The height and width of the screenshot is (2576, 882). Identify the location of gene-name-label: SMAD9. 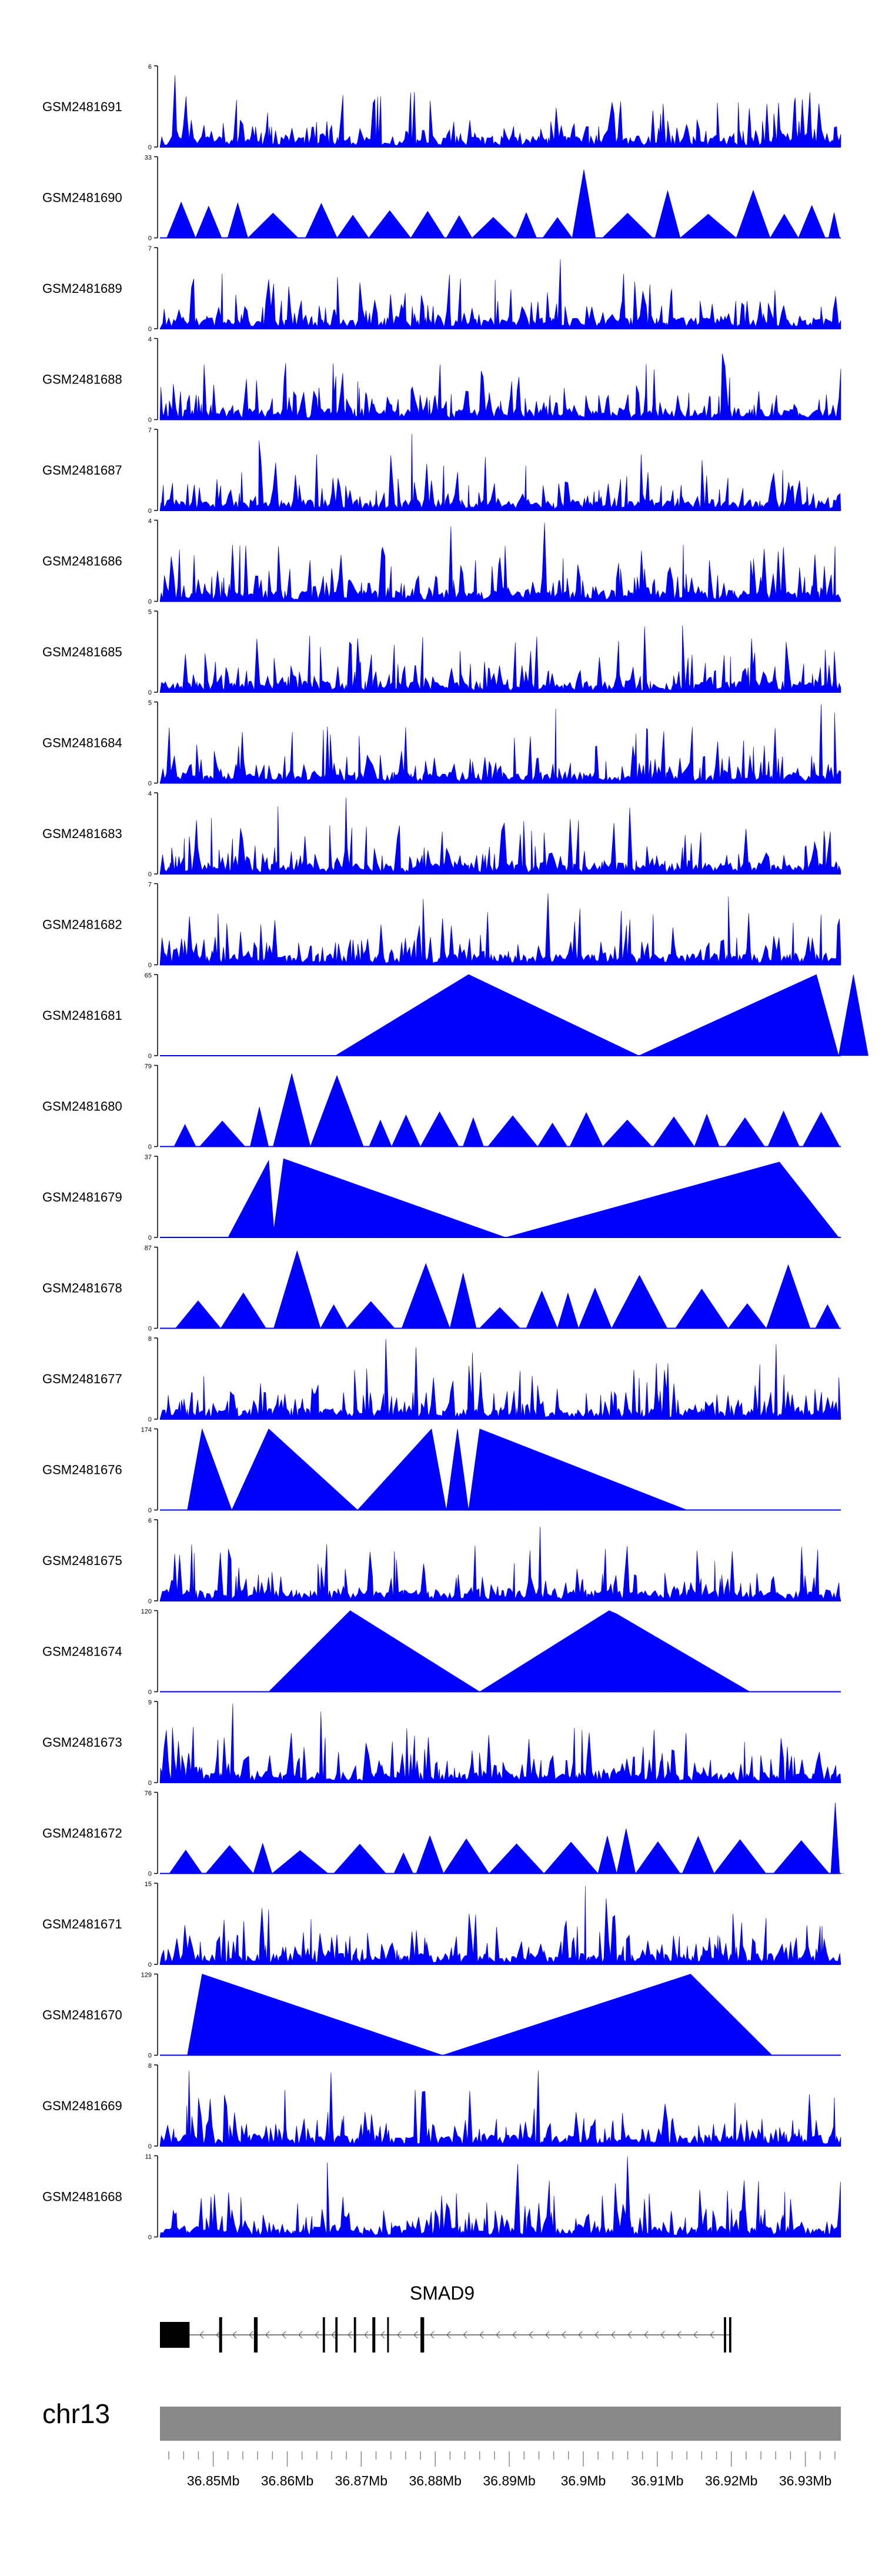
(442, 2293).